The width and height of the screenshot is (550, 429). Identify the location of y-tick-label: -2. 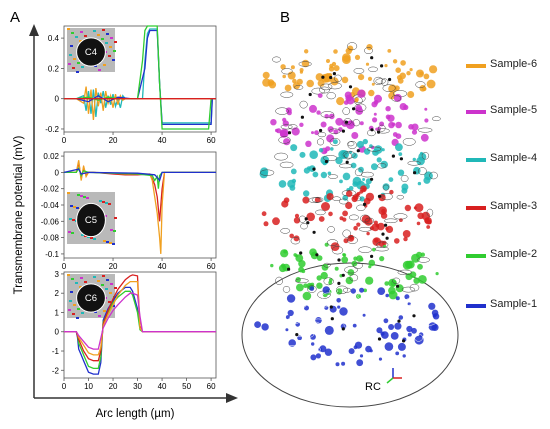
(56, 370).